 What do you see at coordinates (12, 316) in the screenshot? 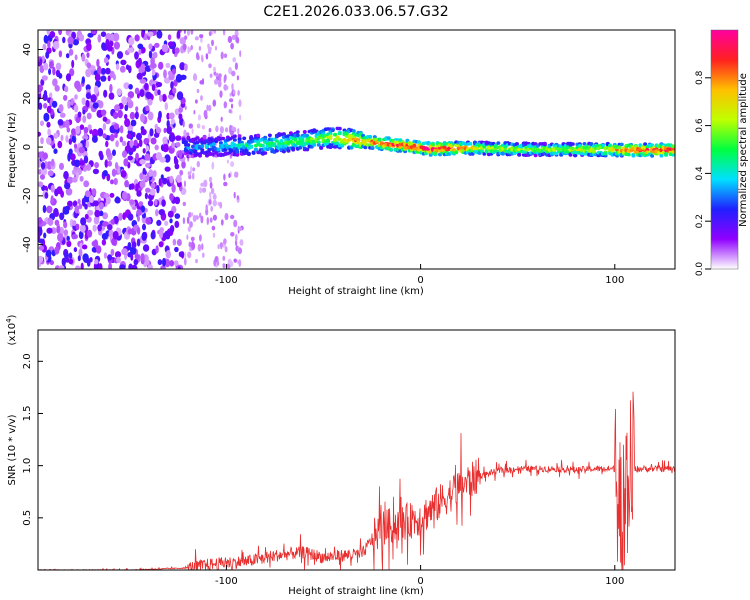
I see `snr-scale-close: )` at bounding box center [12, 316].